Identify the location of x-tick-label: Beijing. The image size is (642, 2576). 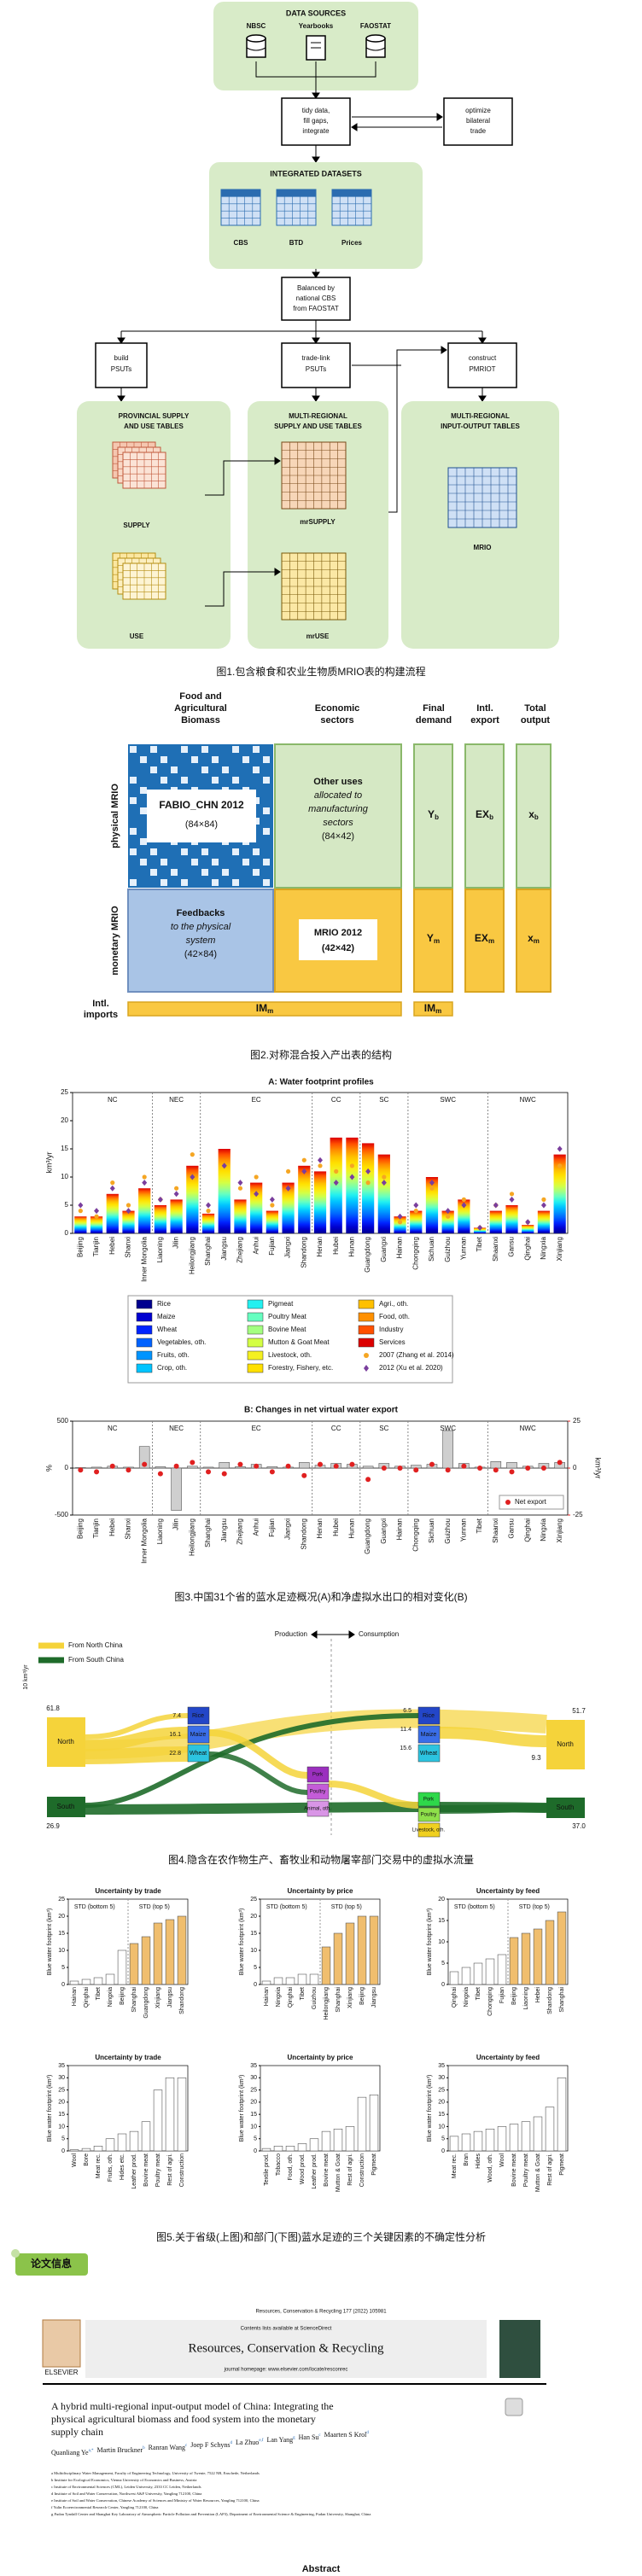
(514, 1996).